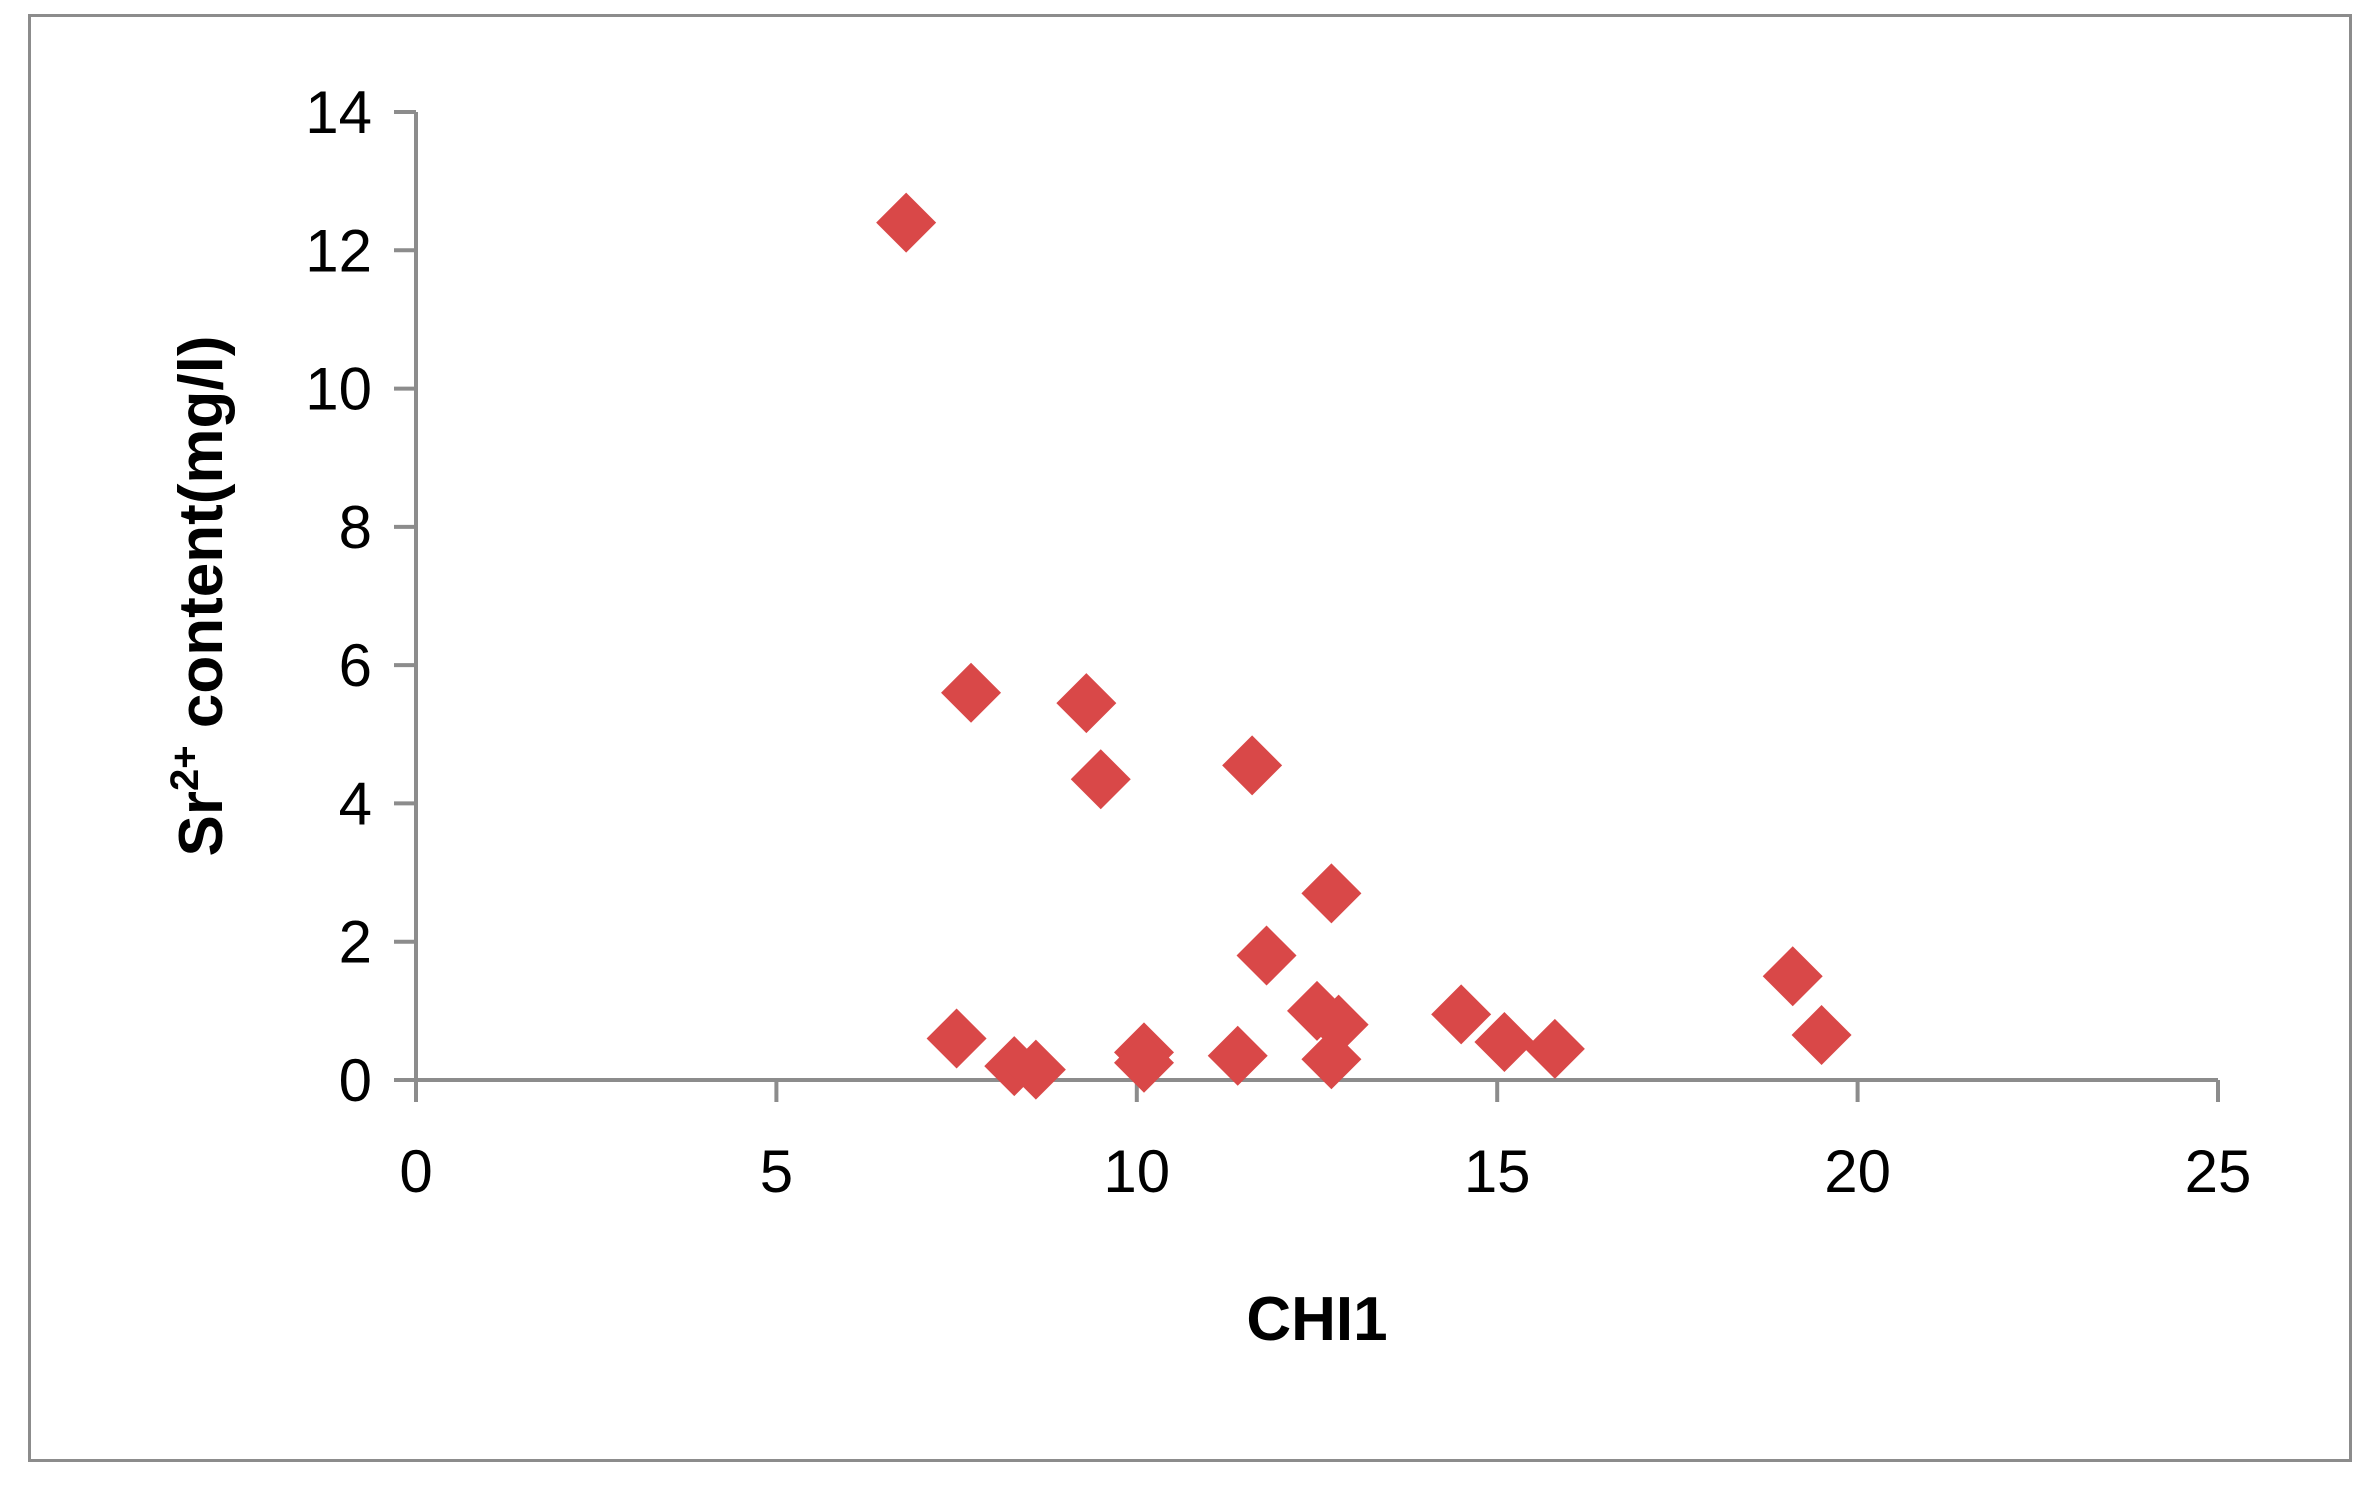 The height and width of the screenshot is (1488, 2374). What do you see at coordinates (185, 768) in the screenshot?
I see `y-axis-title-superscript: 2+` at bounding box center [185, 768].